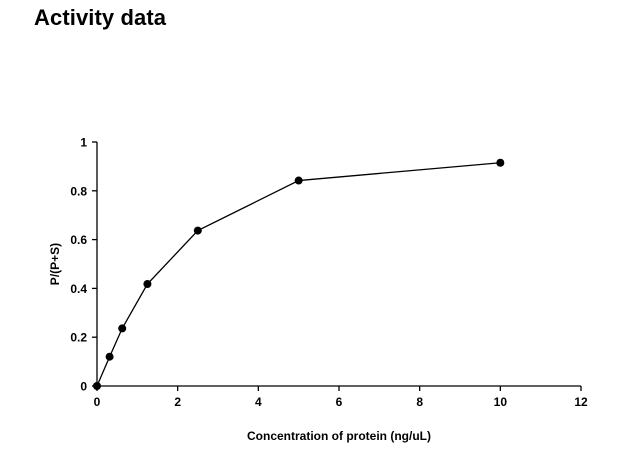 The image size is (636, 465). What do you see at coordinates (177, 402) in the screenshot?
I see `x-tick-label: 2` at bounding box center [177, 402].